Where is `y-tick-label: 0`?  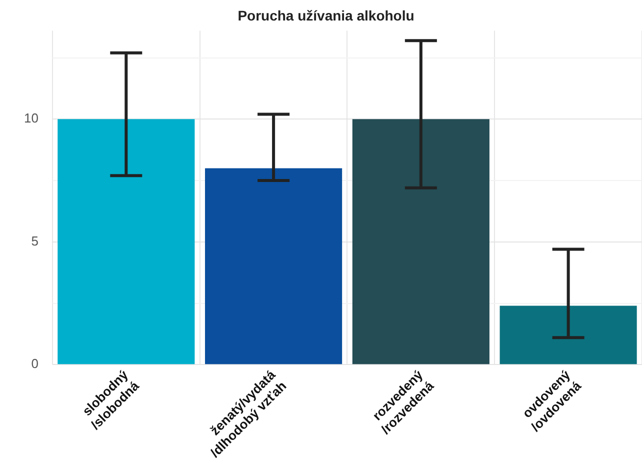 y-tick-label: 0 is located at coordinates (34, 364).